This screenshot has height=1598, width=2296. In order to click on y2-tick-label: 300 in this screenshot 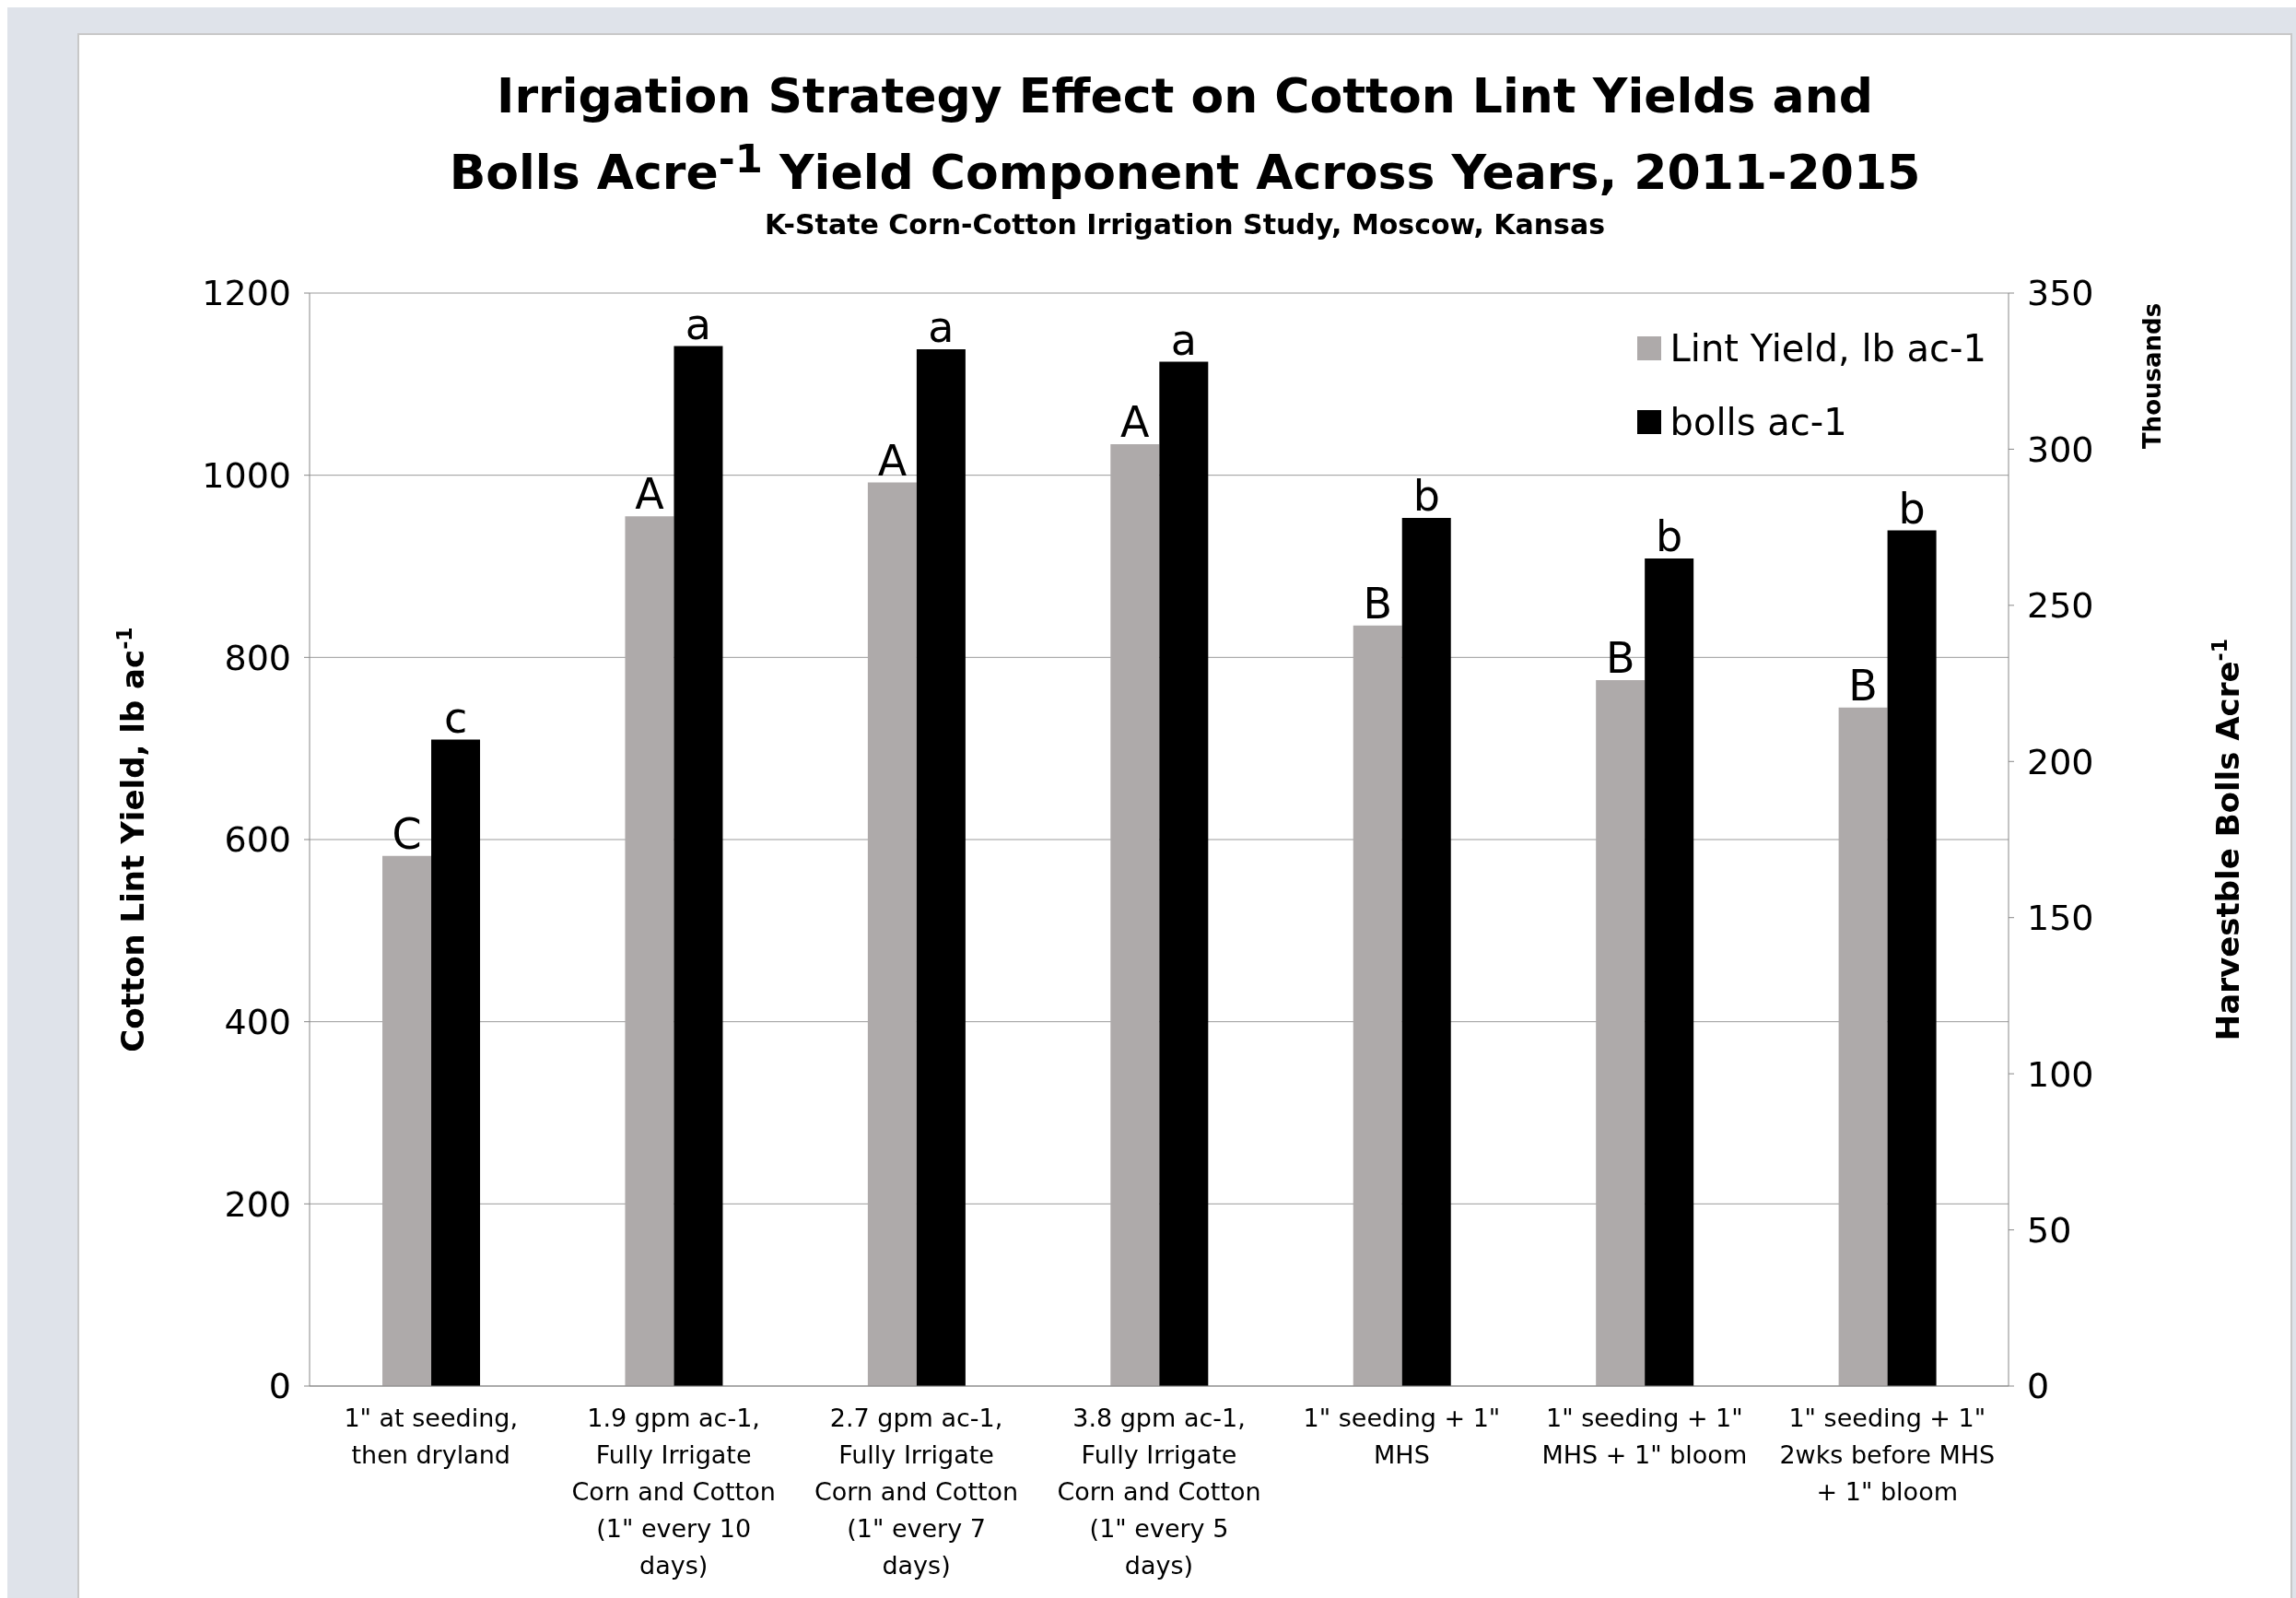, I will do `click(2061, 449)`.